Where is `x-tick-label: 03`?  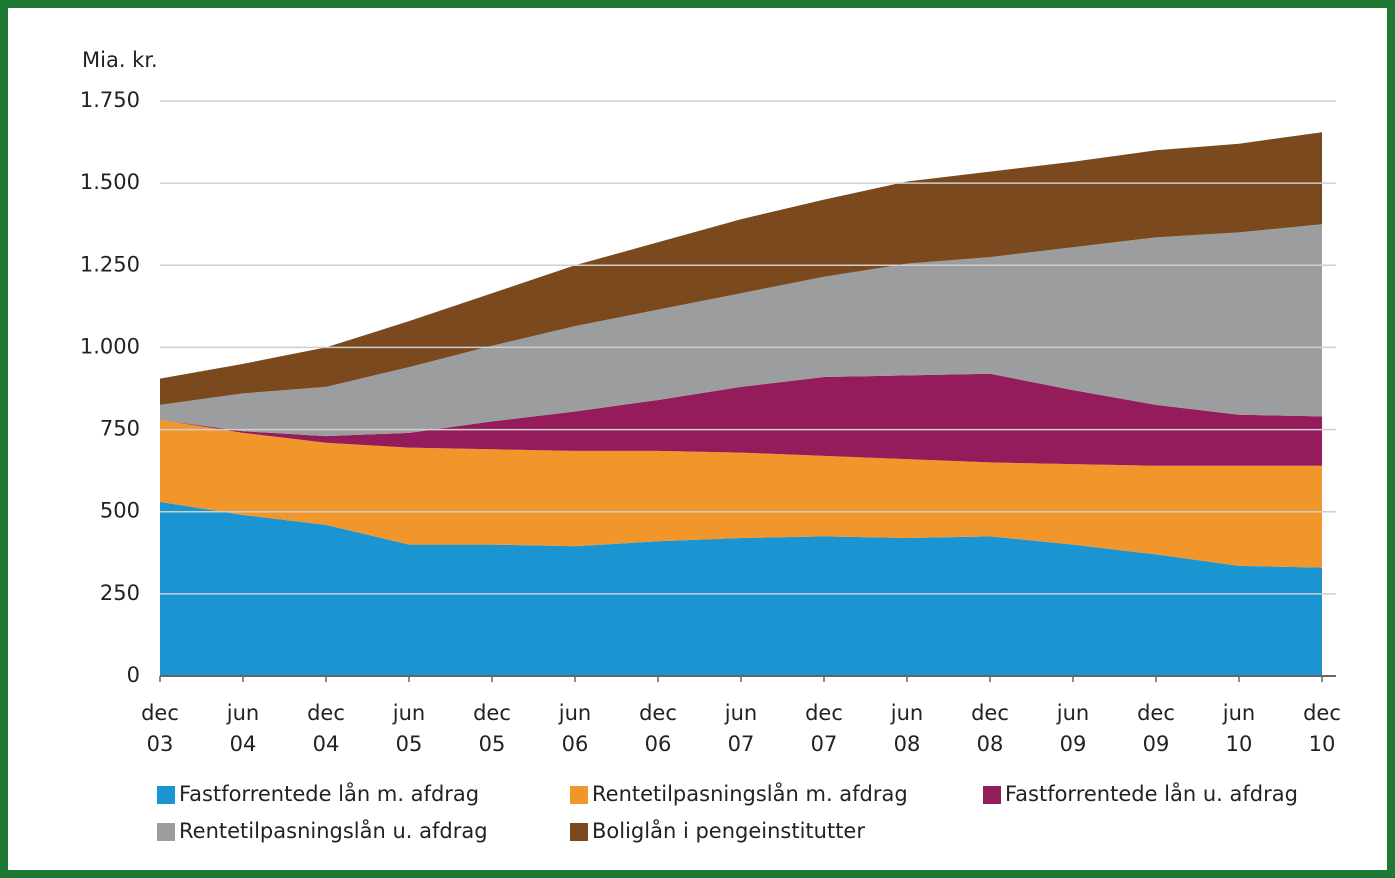 x-tick-label: 03 is located at coordinates (160, 744).